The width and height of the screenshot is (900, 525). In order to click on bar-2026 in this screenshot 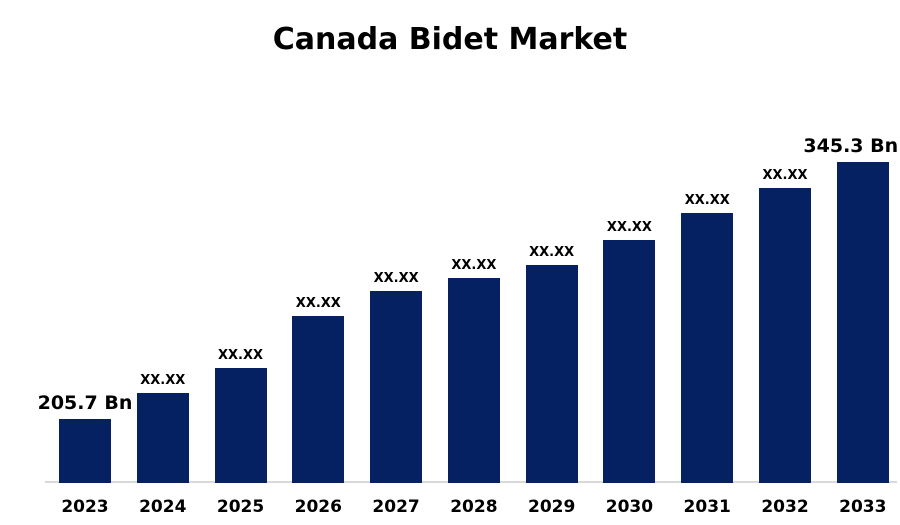, I will do `click(318, 399)`.